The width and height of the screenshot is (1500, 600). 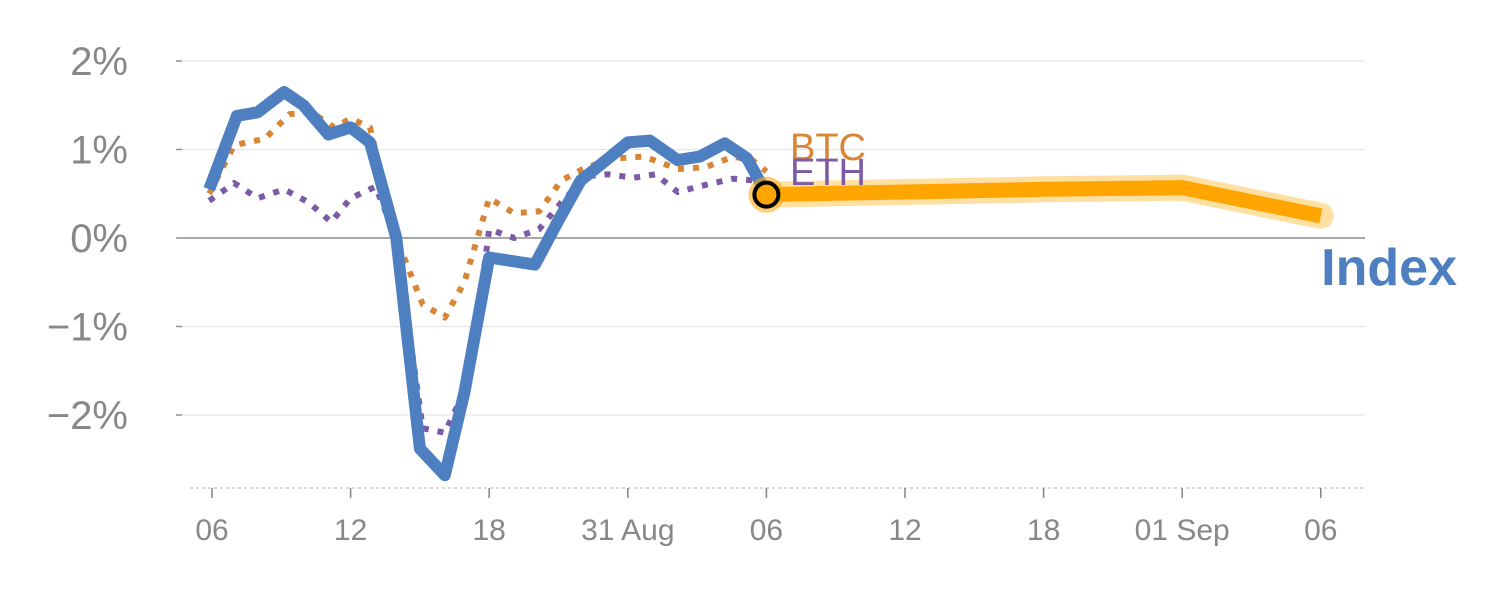 I want to click on current-value-marker, so click(x=766, y=194).